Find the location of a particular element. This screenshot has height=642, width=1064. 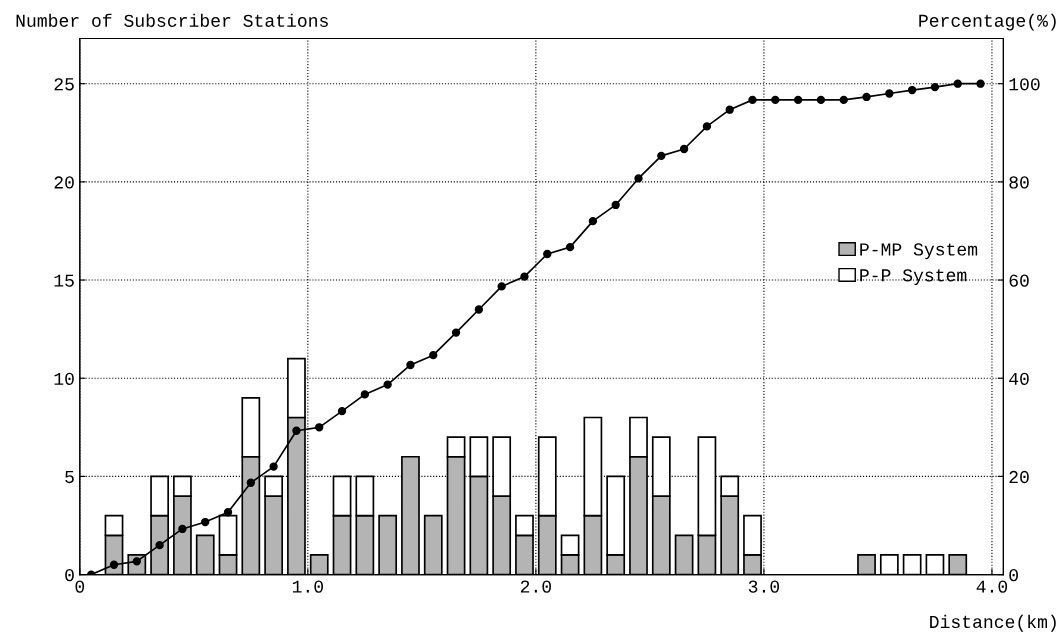

x-tick-label: 0 is located at coordinates (80, 586).